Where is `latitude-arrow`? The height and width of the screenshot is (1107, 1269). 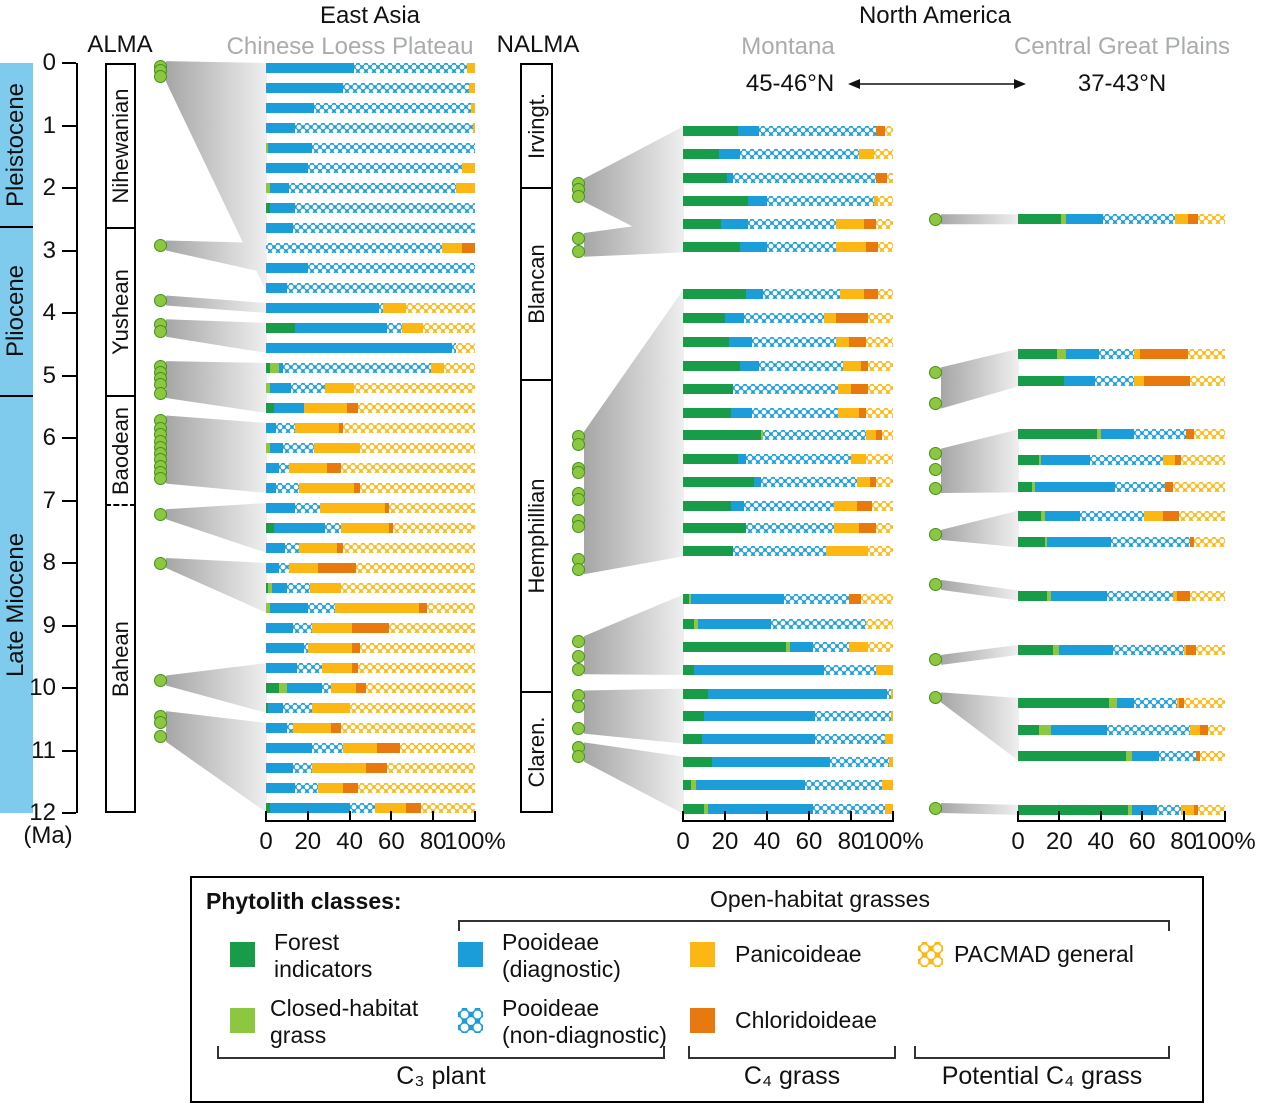
latitude-arrow is located at coordinates (937, 84).